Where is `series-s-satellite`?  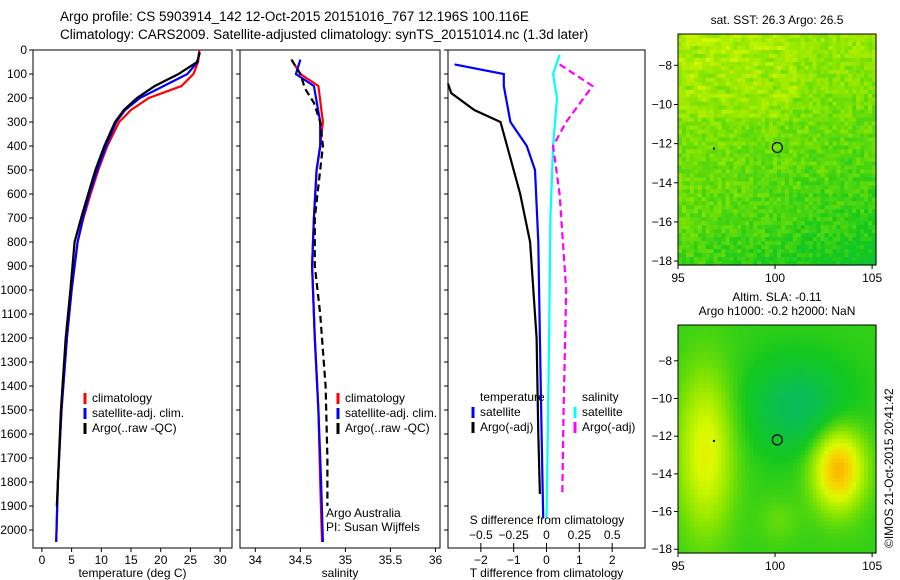
series-s-satellite is located at coordinates (553, 286).